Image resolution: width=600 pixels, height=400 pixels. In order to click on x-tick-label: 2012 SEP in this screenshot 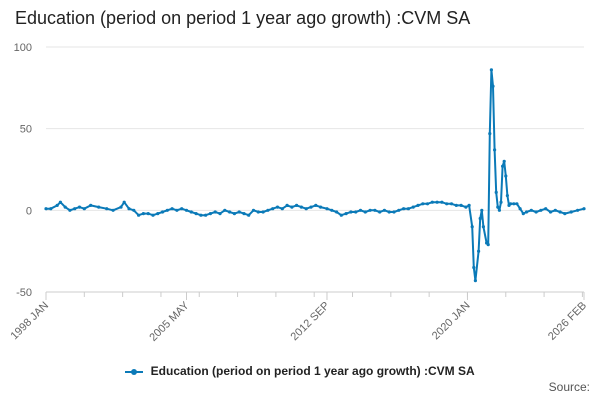, I will do `click(311, 322)`.